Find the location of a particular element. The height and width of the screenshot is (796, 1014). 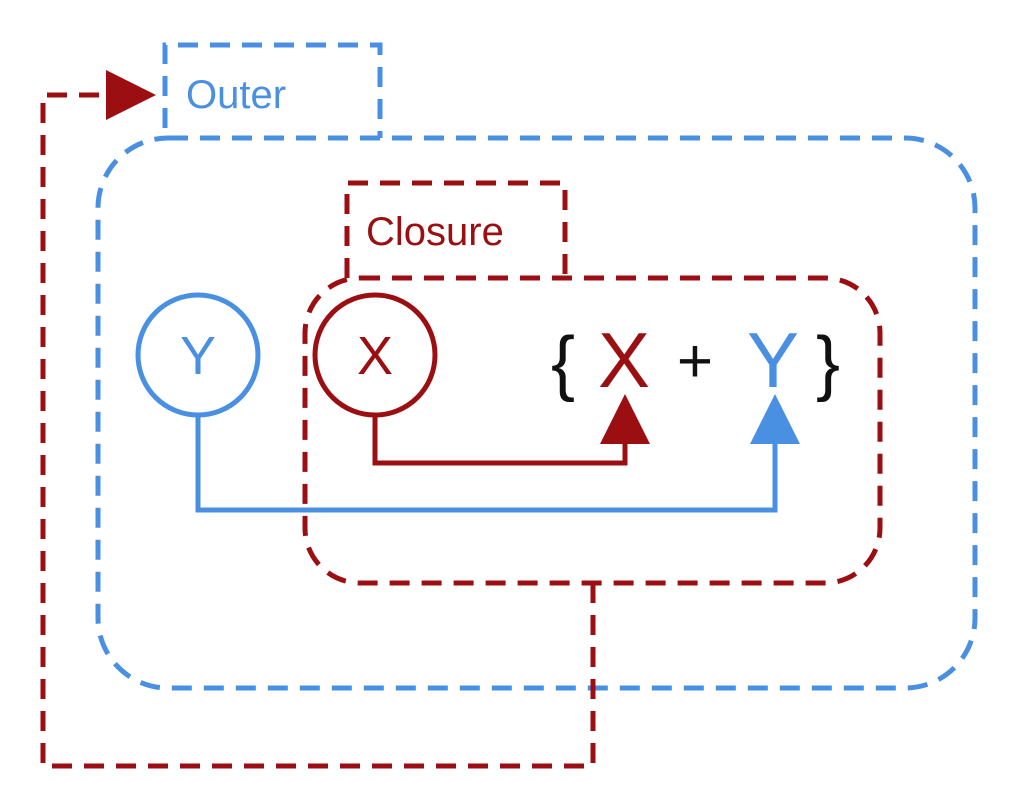

closure-variable-x-label: X is located at coordinates (375, 356).